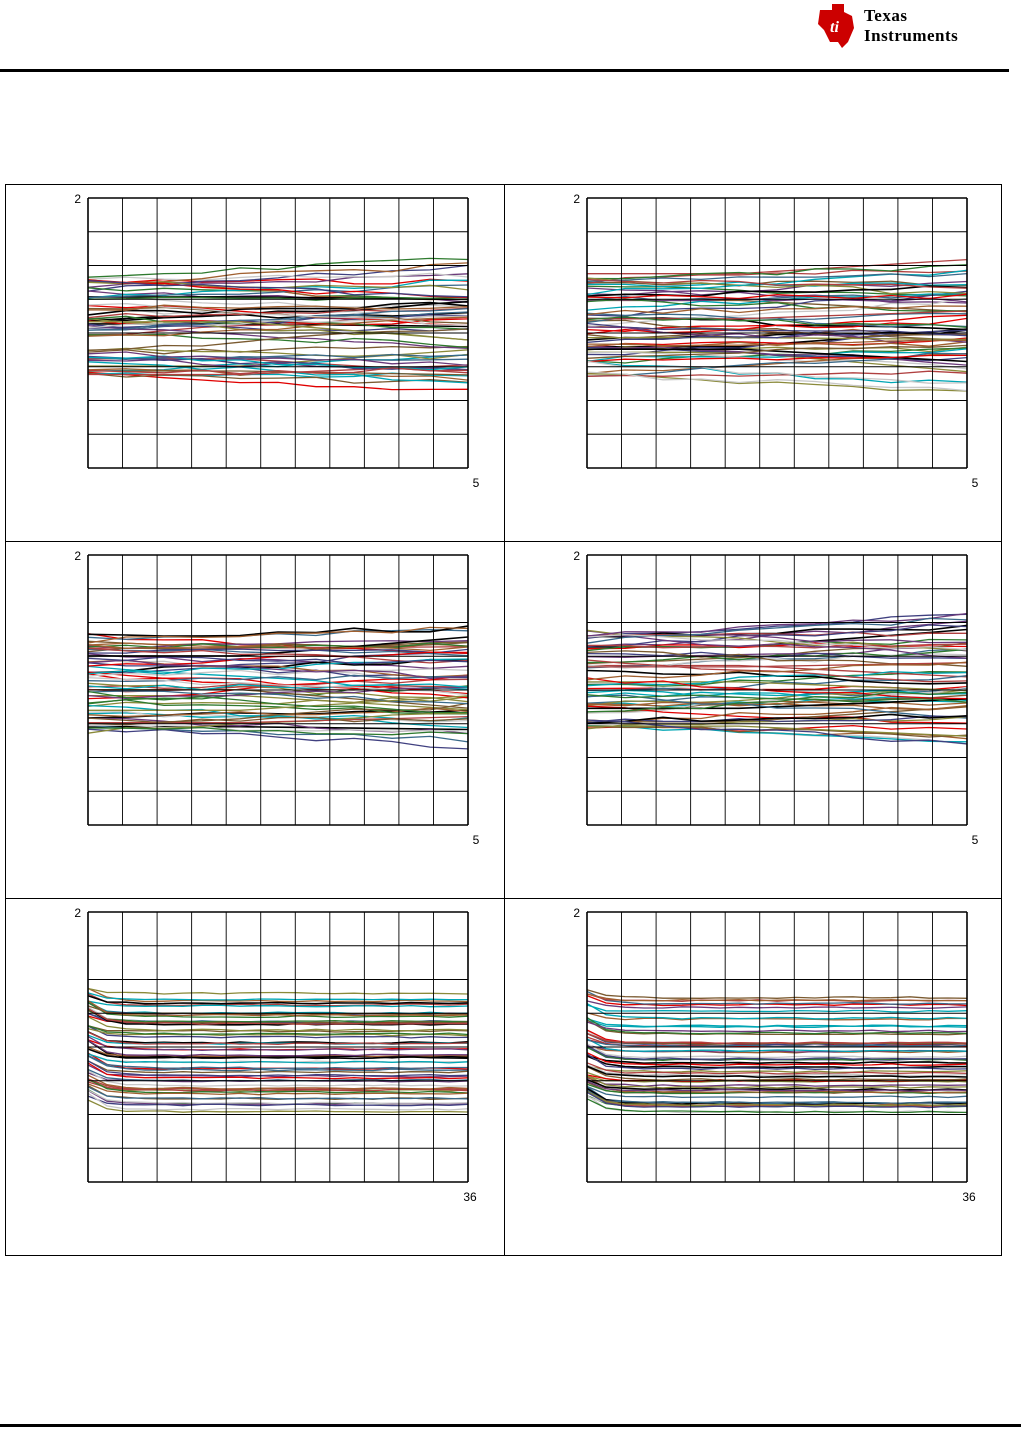 The width and height of the screenshot is (1021, 1430). I want to click on panel-divider-h2, so click(503, 898).